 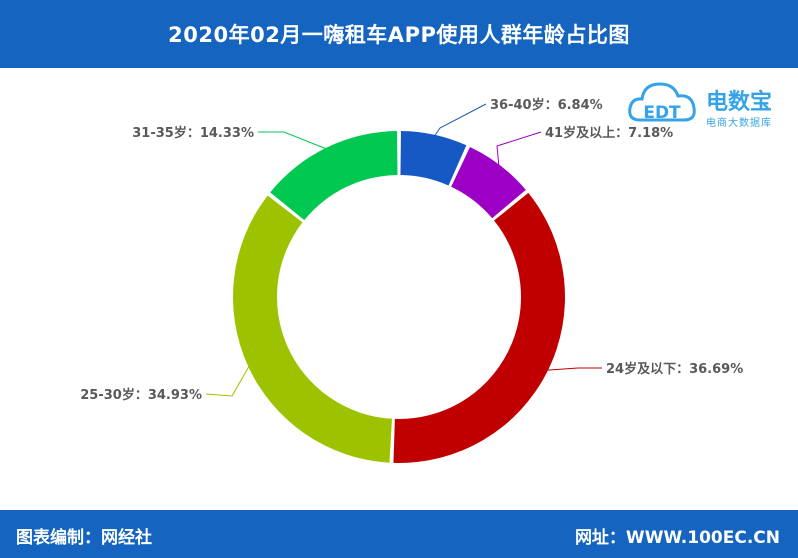 What do you see at coordinates (609, 133) in the screenshot?
I see `slice-label: 41岁及以上：7.18%` at bounding box center [609, 133].